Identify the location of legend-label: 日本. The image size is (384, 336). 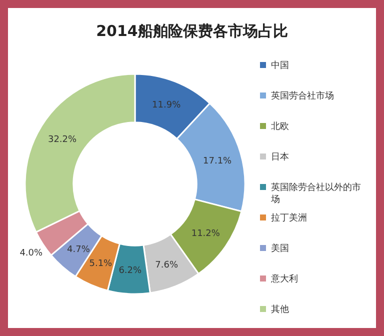
(280, 157).